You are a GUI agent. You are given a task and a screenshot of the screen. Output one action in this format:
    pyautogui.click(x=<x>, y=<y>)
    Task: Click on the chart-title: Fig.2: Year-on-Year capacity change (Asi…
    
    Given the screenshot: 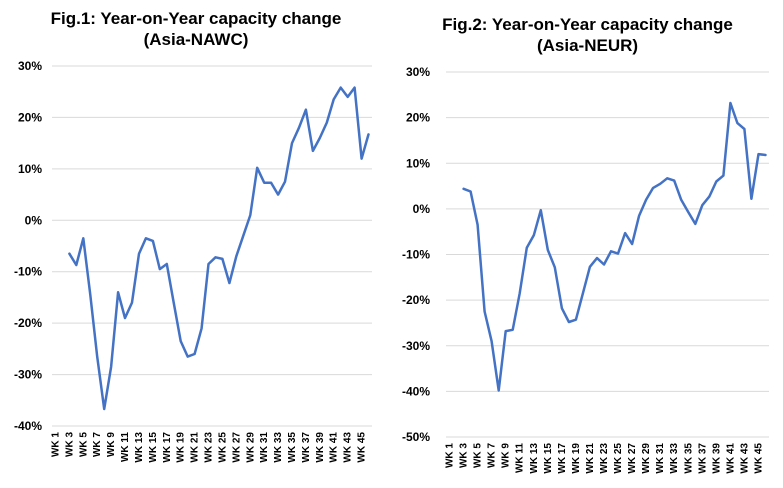 What is the action you would take?
    pyautogui.click(x=587, y=35)
    